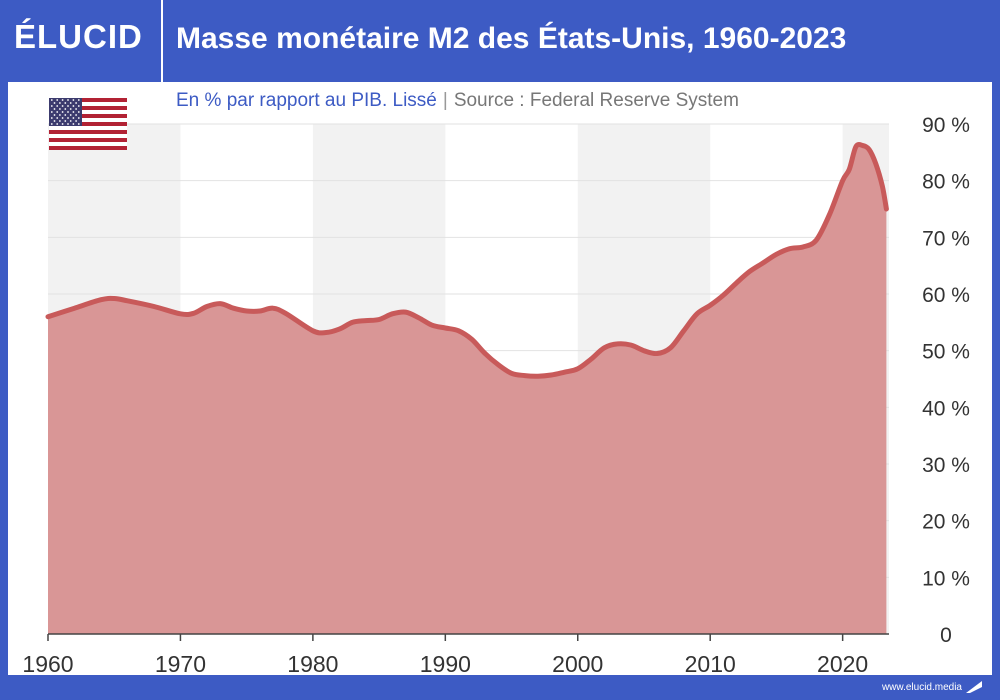 The image size is (1000, 700). What do you see at coordinates (162, 41) in the screenshot?
I see `header-divider` at bounding box center [162, 41].